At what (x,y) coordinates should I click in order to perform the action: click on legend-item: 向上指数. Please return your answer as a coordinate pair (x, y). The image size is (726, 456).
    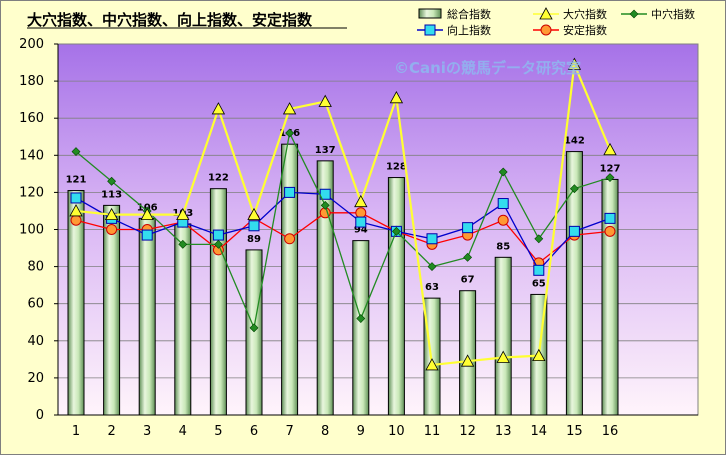
    Looking at the image, I should click on (454, 30).